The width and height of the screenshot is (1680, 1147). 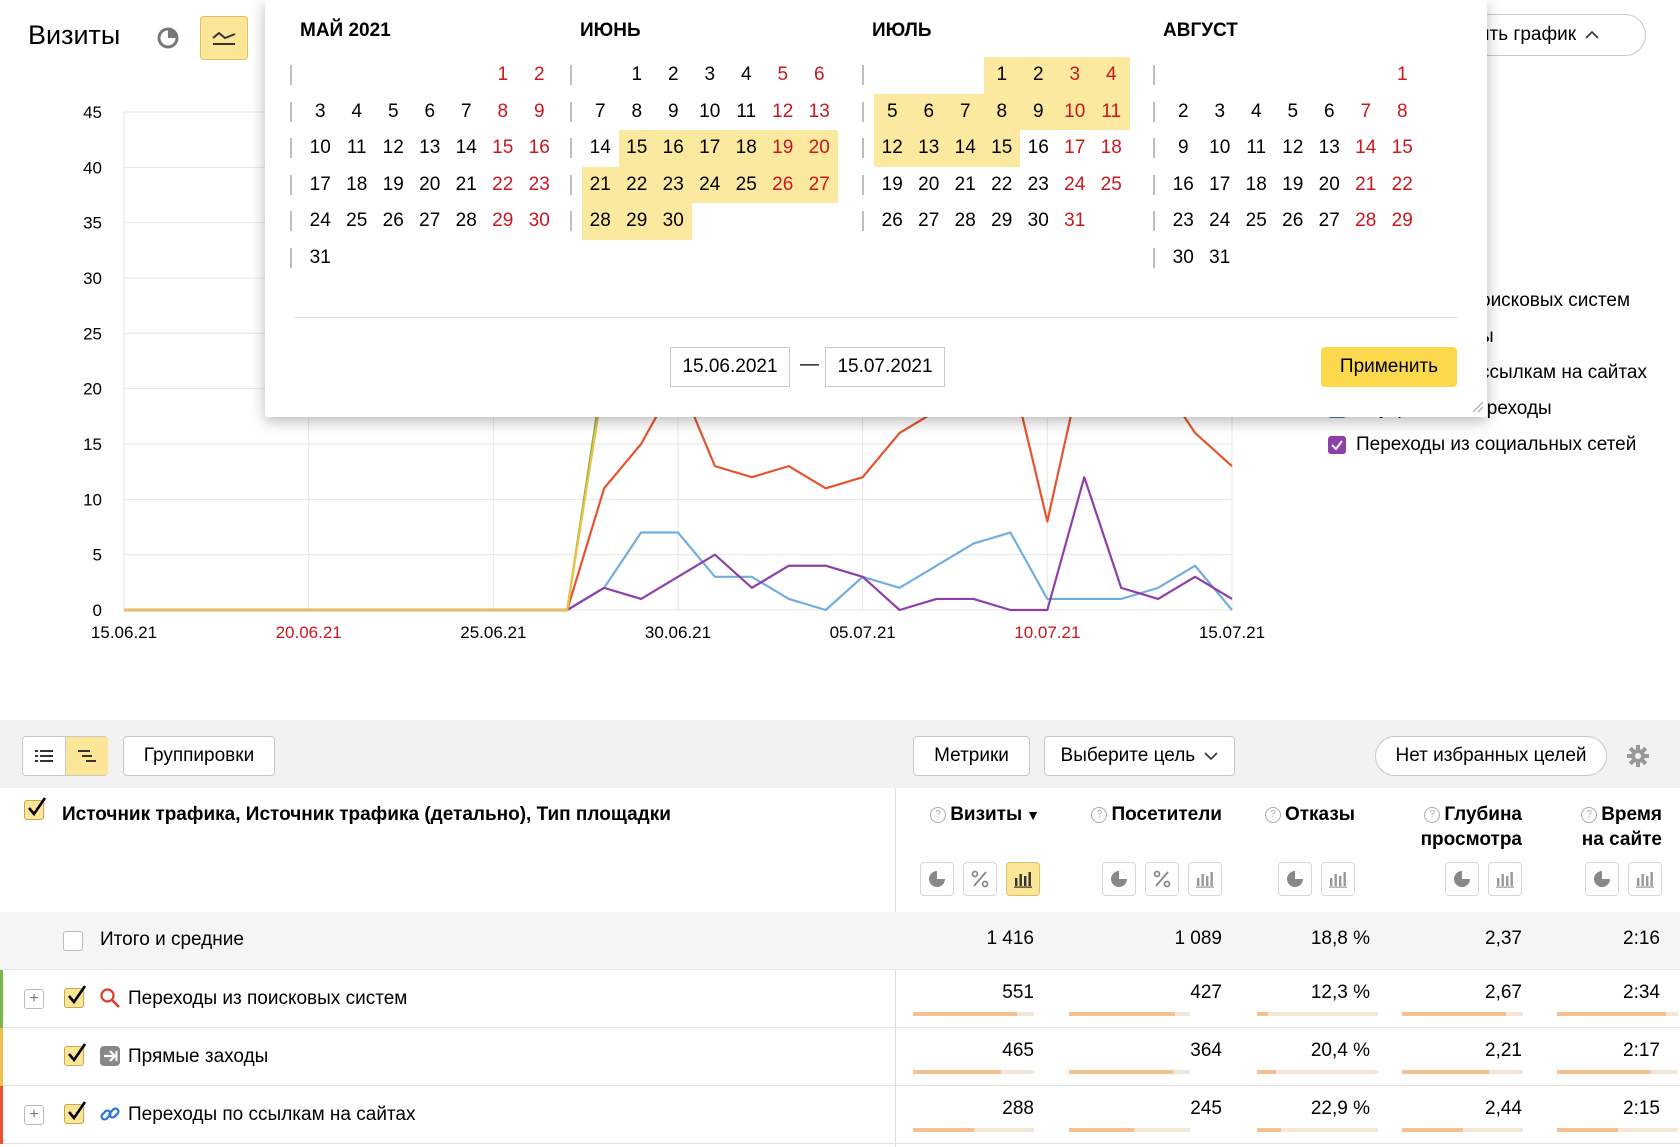 I want to click on legend-item: оисковых систем, so click(x=1555, y=301).